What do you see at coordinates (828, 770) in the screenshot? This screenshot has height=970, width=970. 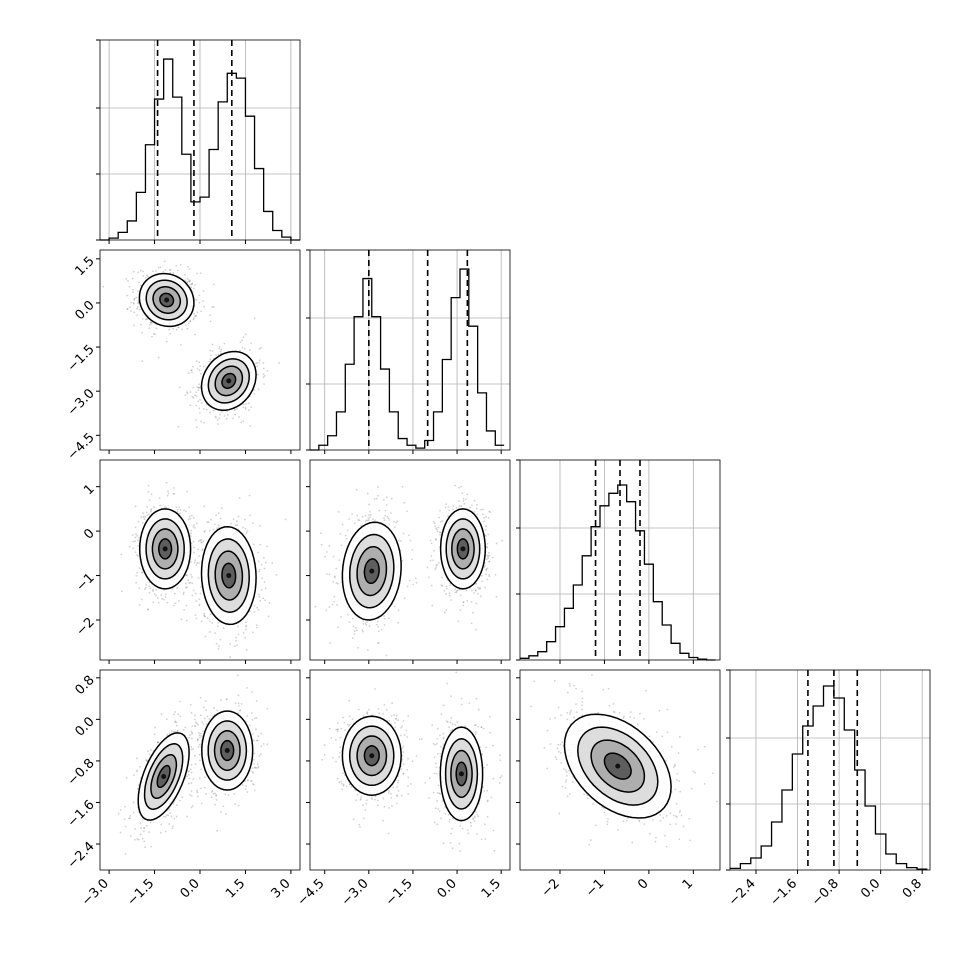 I see `histogram-panel` at bounding box center [828, 770].